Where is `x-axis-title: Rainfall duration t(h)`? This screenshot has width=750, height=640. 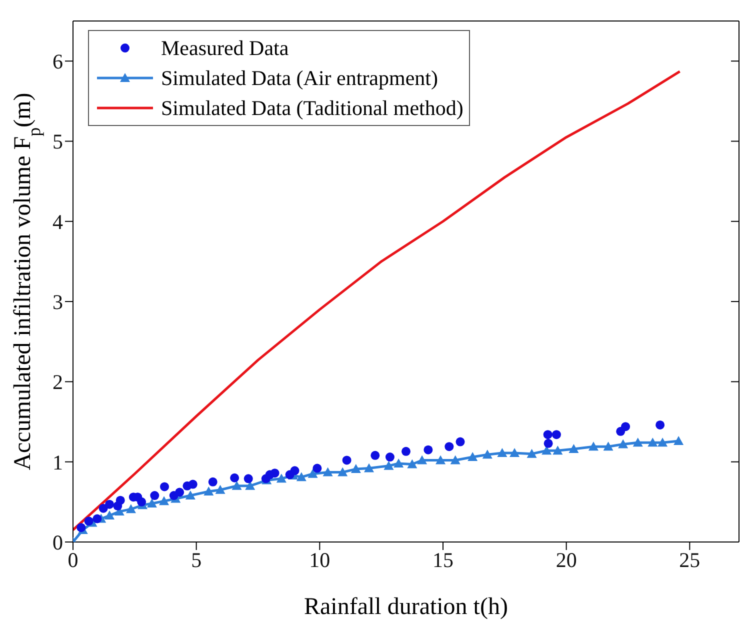
x-axis-title: Rainfall duration t(h) is located at coordinates (406, 607).